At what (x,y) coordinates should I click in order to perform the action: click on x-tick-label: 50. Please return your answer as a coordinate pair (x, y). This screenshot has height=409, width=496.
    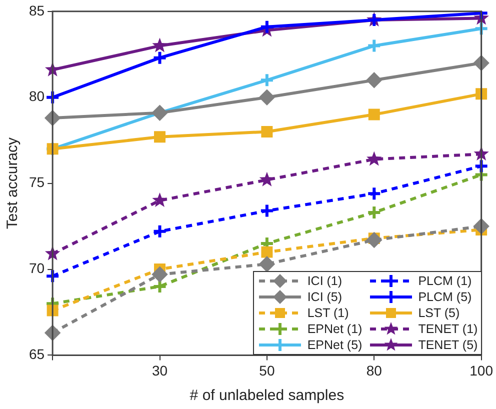
    Looking at the image, I should click on (267, 370).